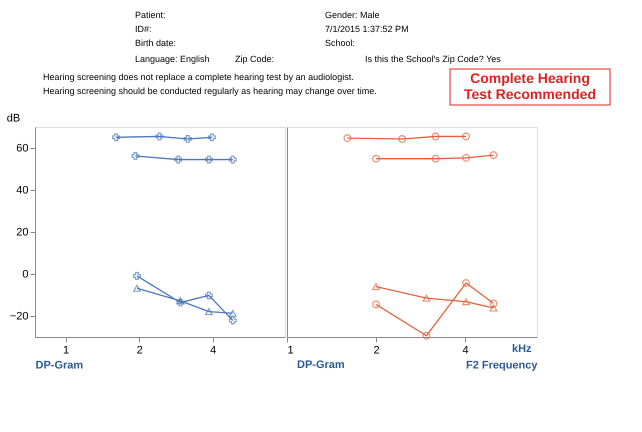 The image size is (642, 432). Describe the element at coordinates (143, 29) in the screenshot. I see `text: ID#:` at that location.